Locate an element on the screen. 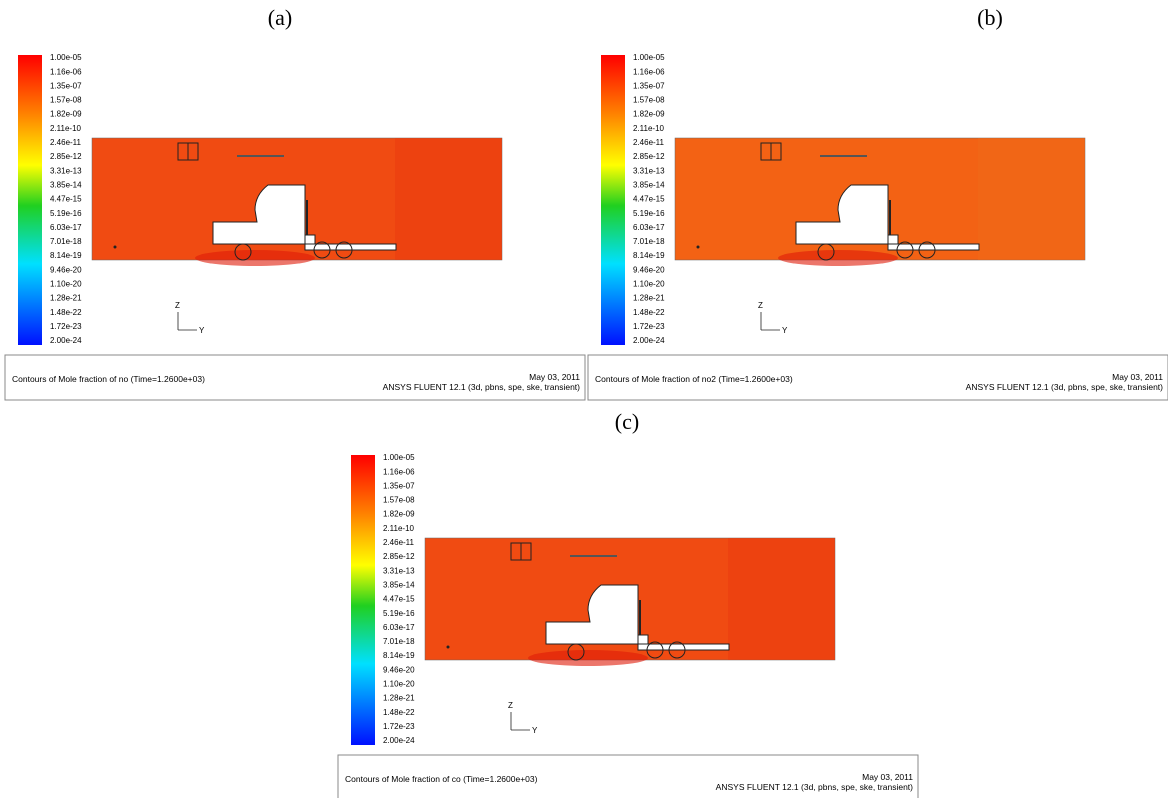 Image resolution: width=1168 pixels, height=798 pixels. caption-box is located at coordinates (628, 776).